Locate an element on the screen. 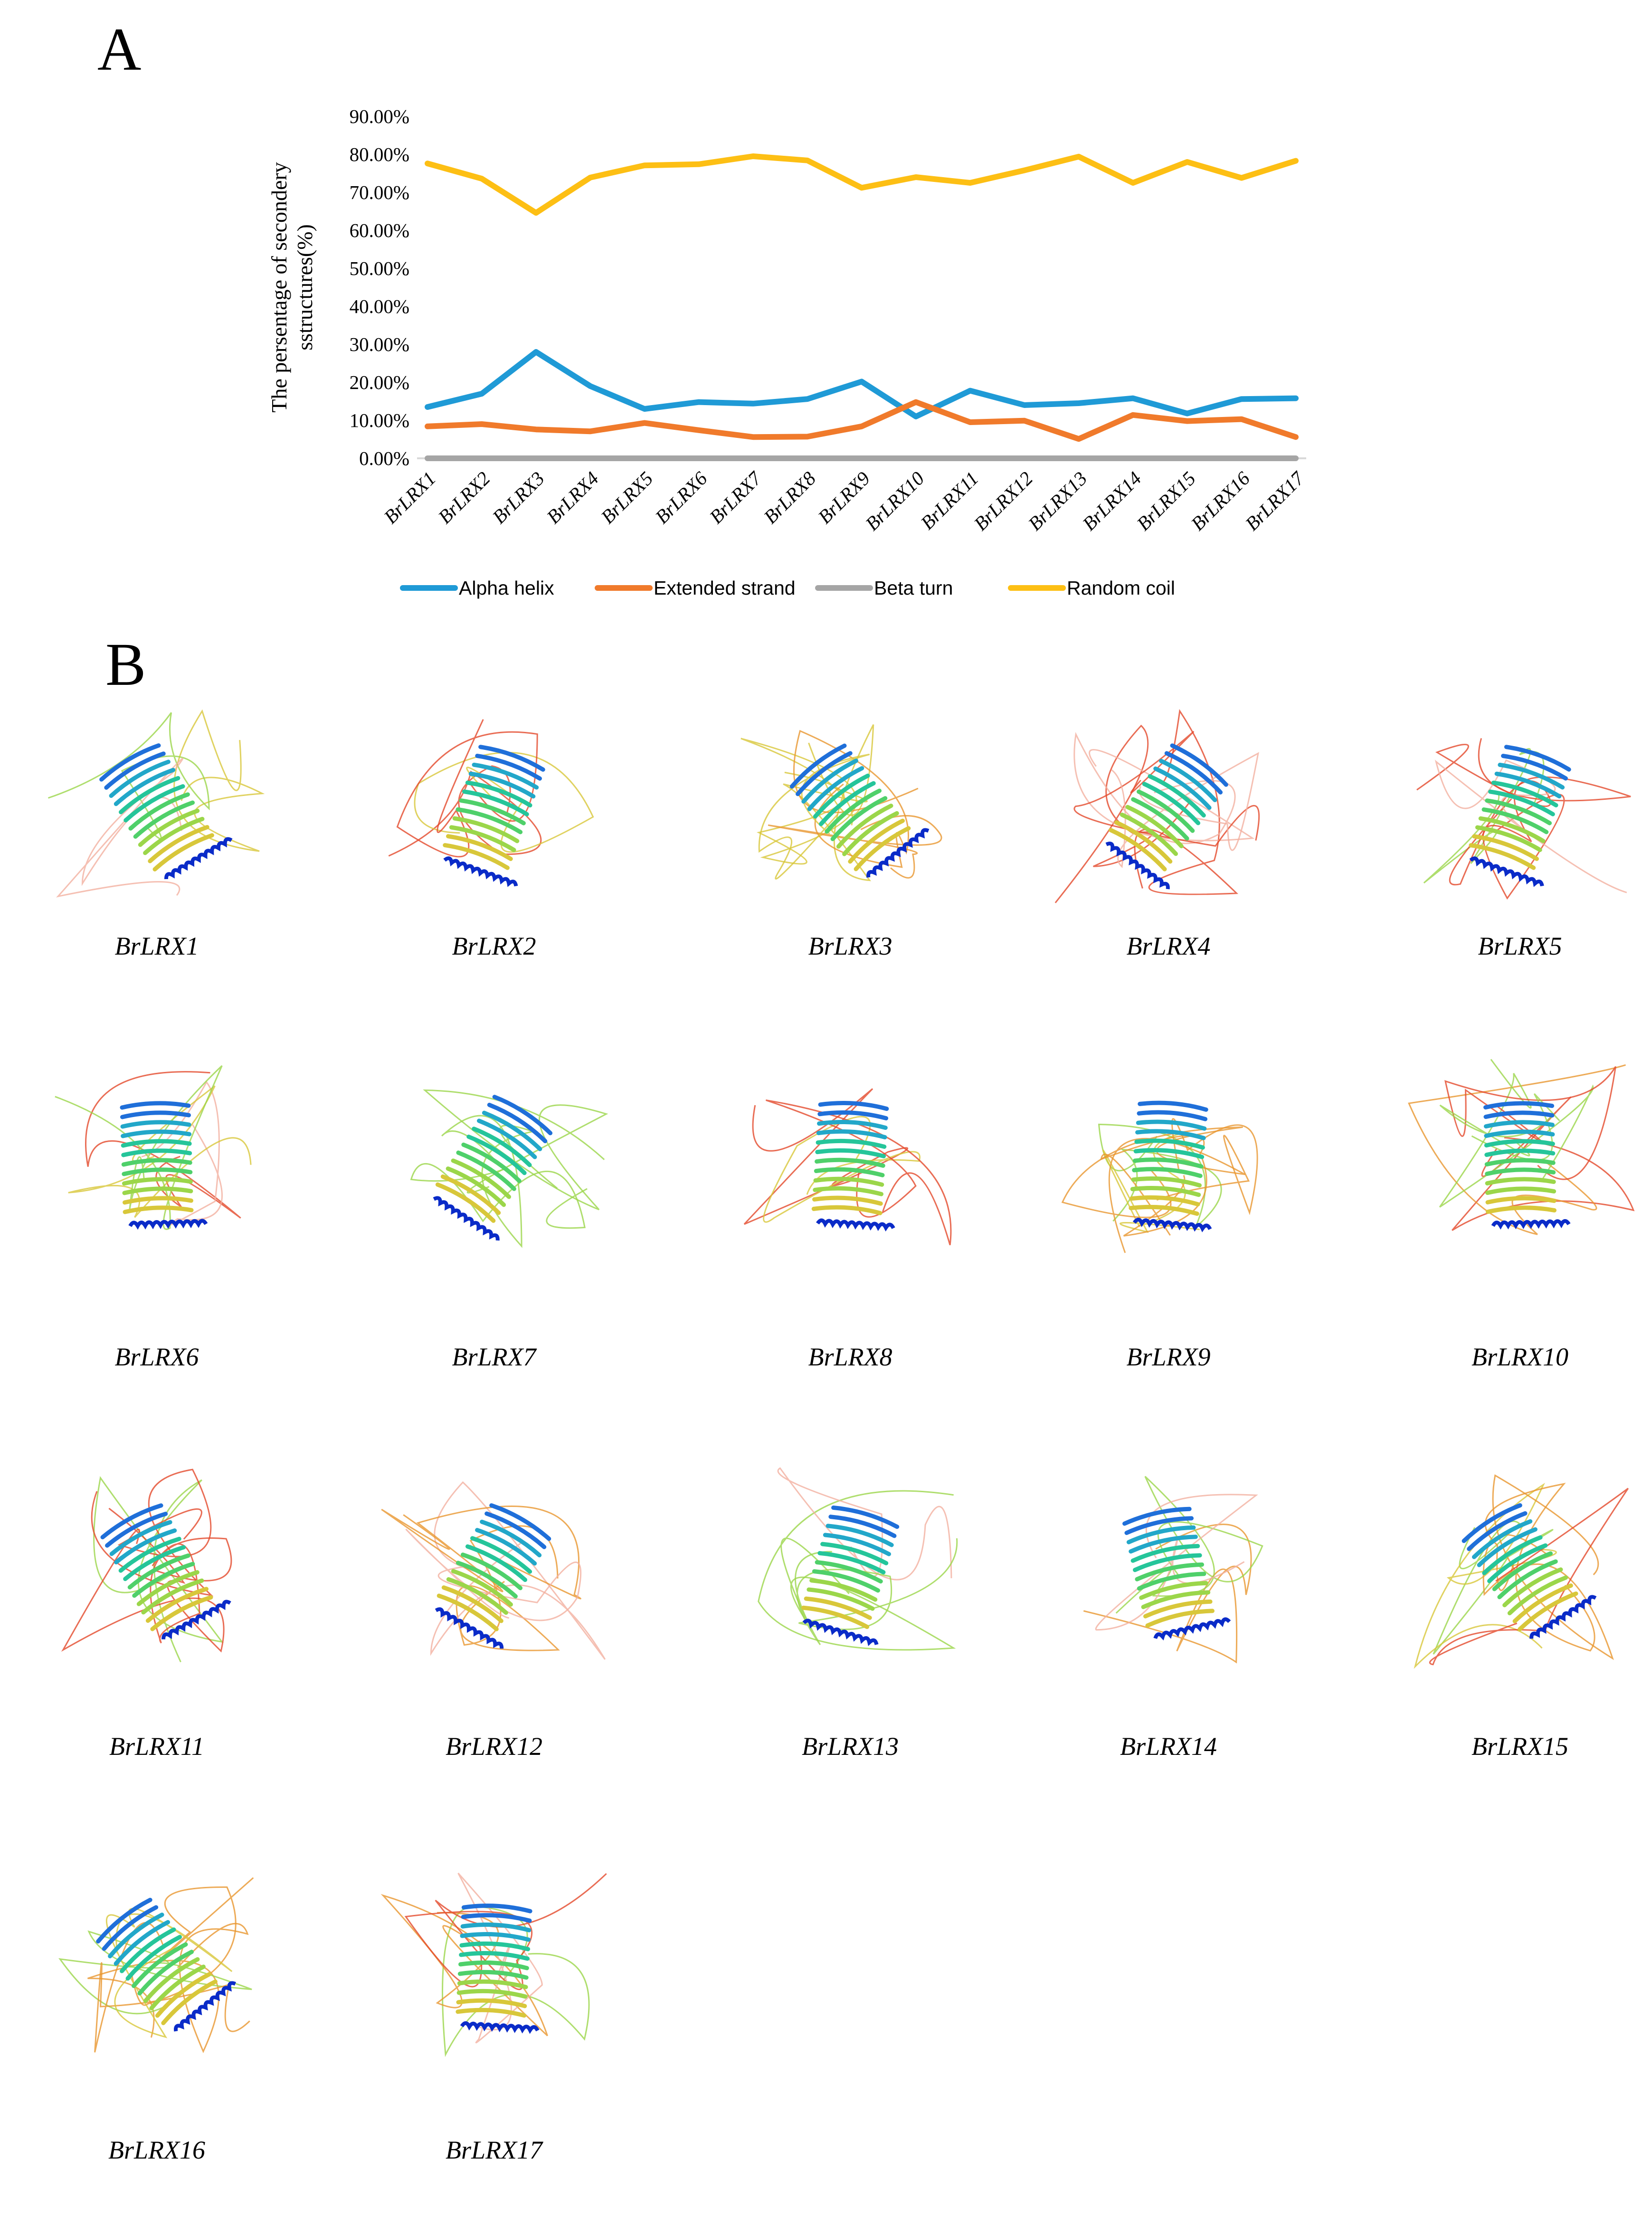  structure-label: BrLRX17 is located at coordinates (494, 2150).